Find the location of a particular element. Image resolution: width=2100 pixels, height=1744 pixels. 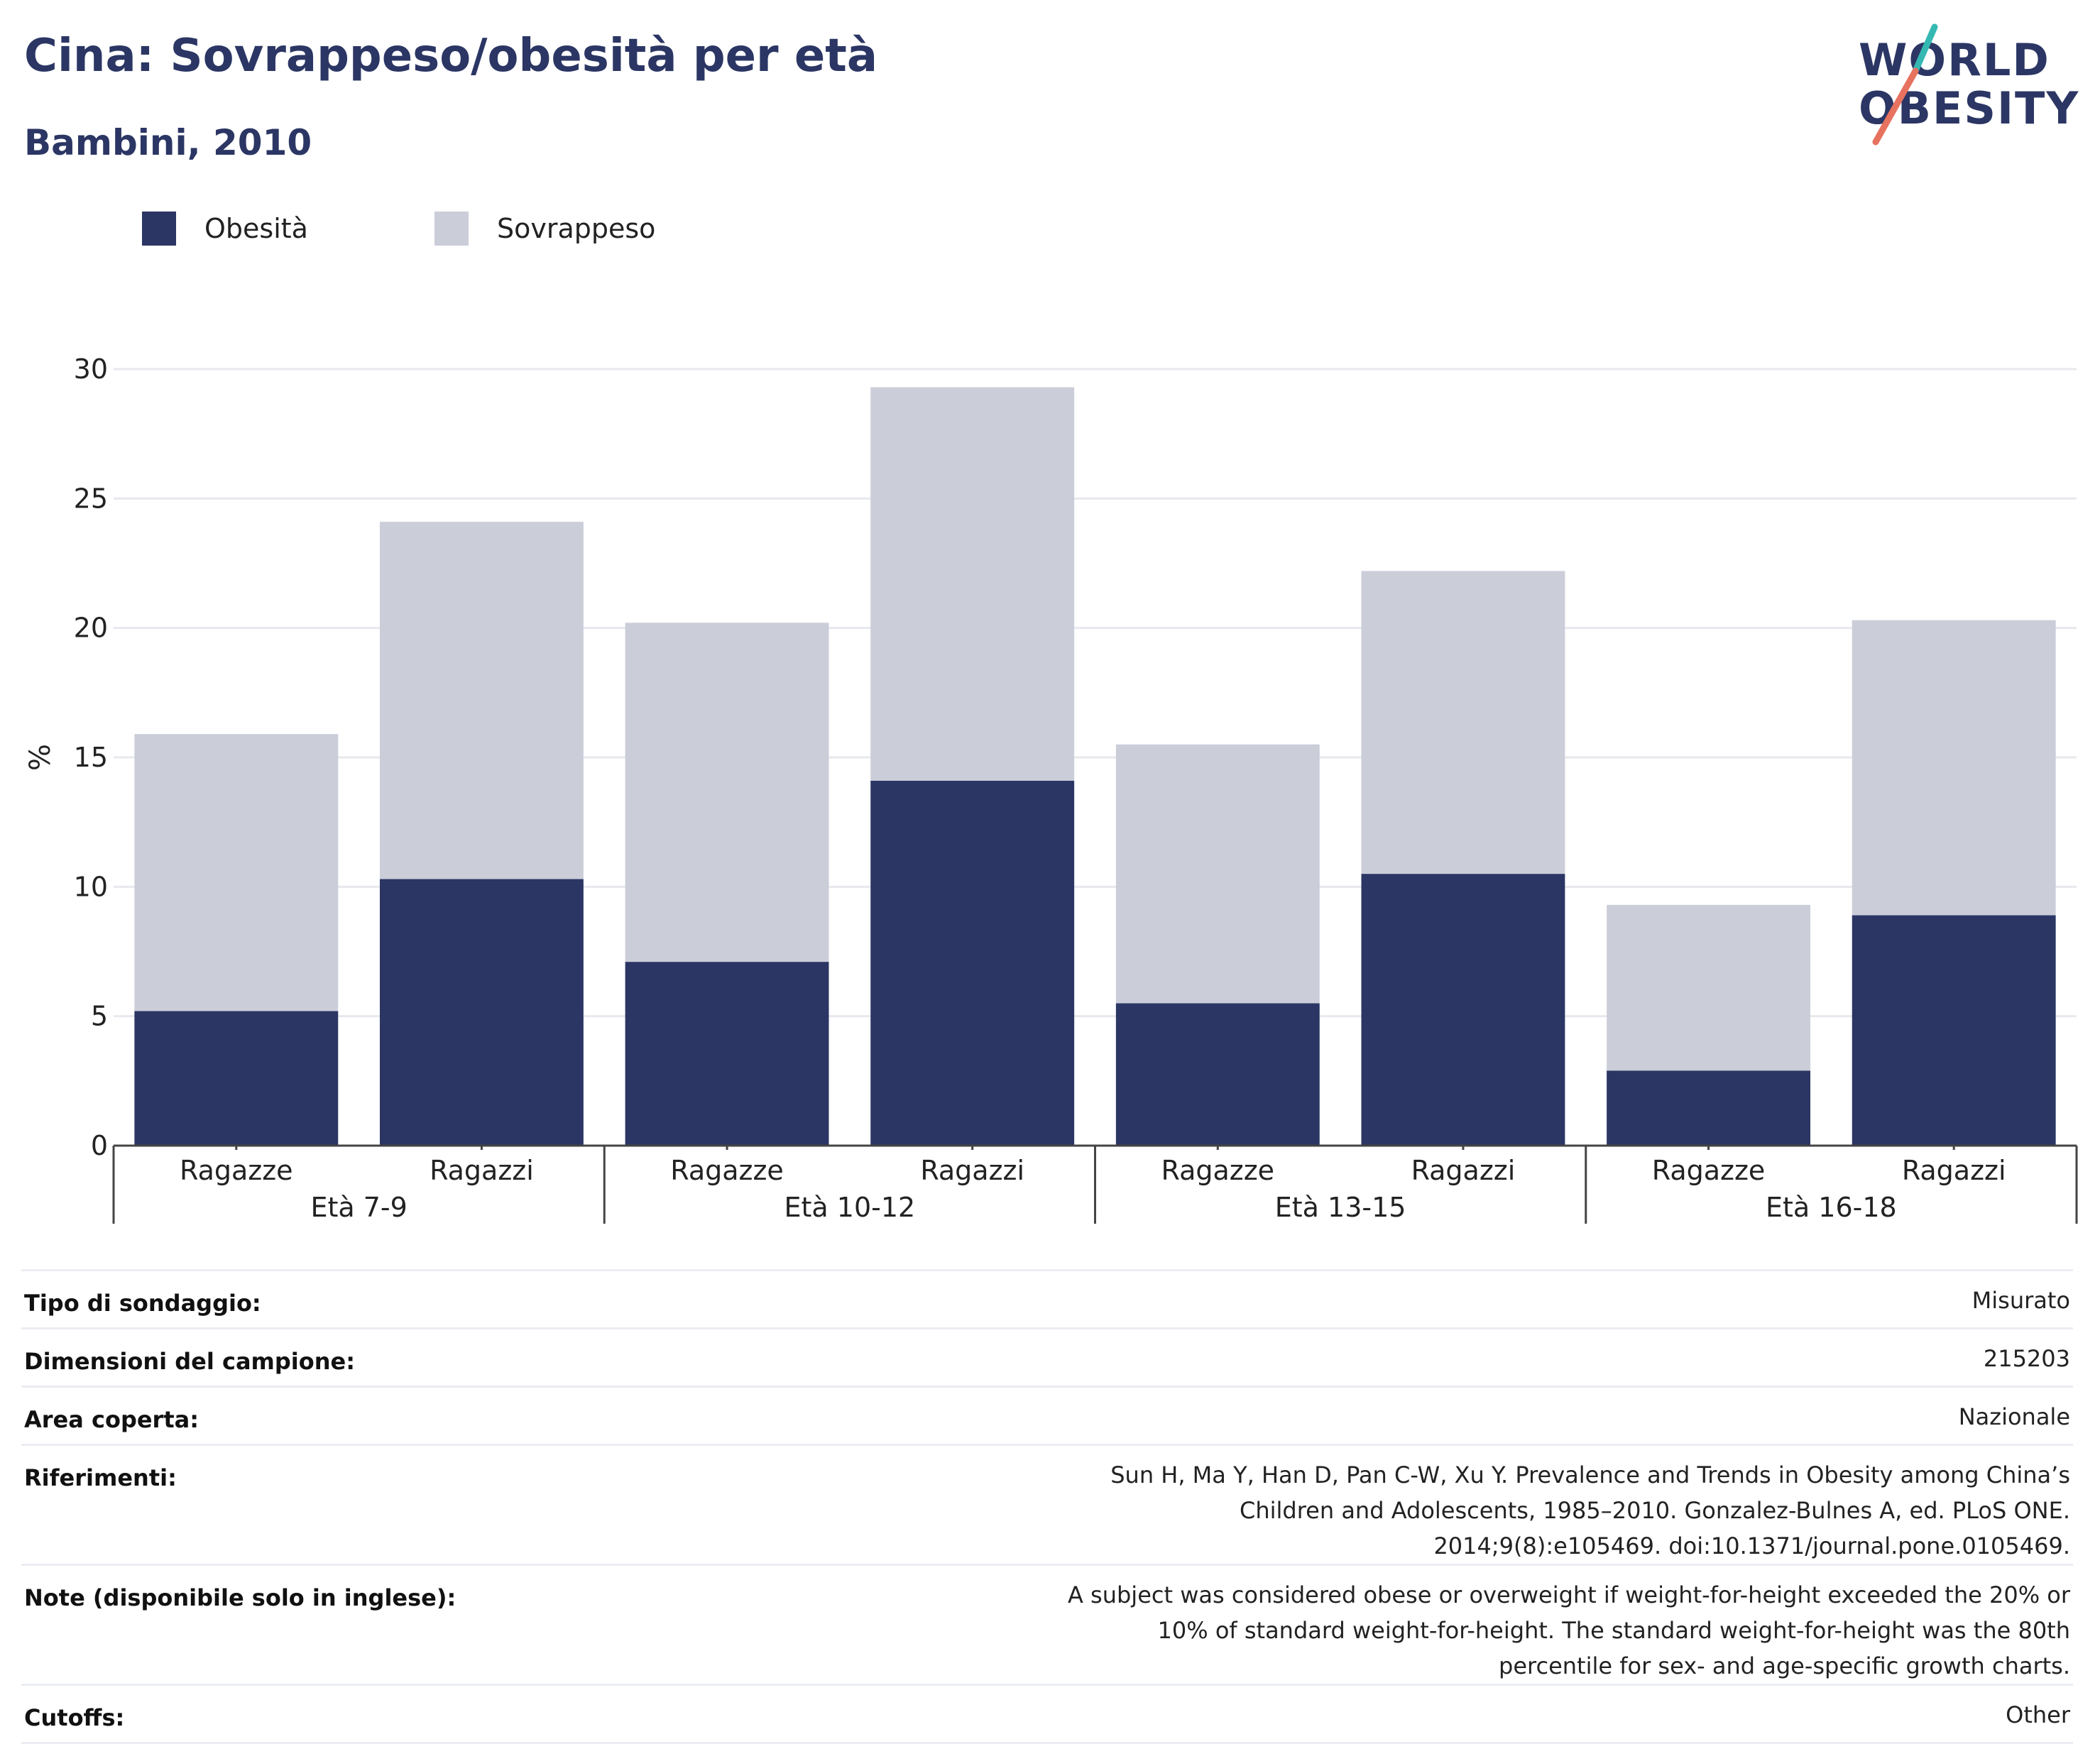

y-axis-label: % is located at coordinates (40, 757).